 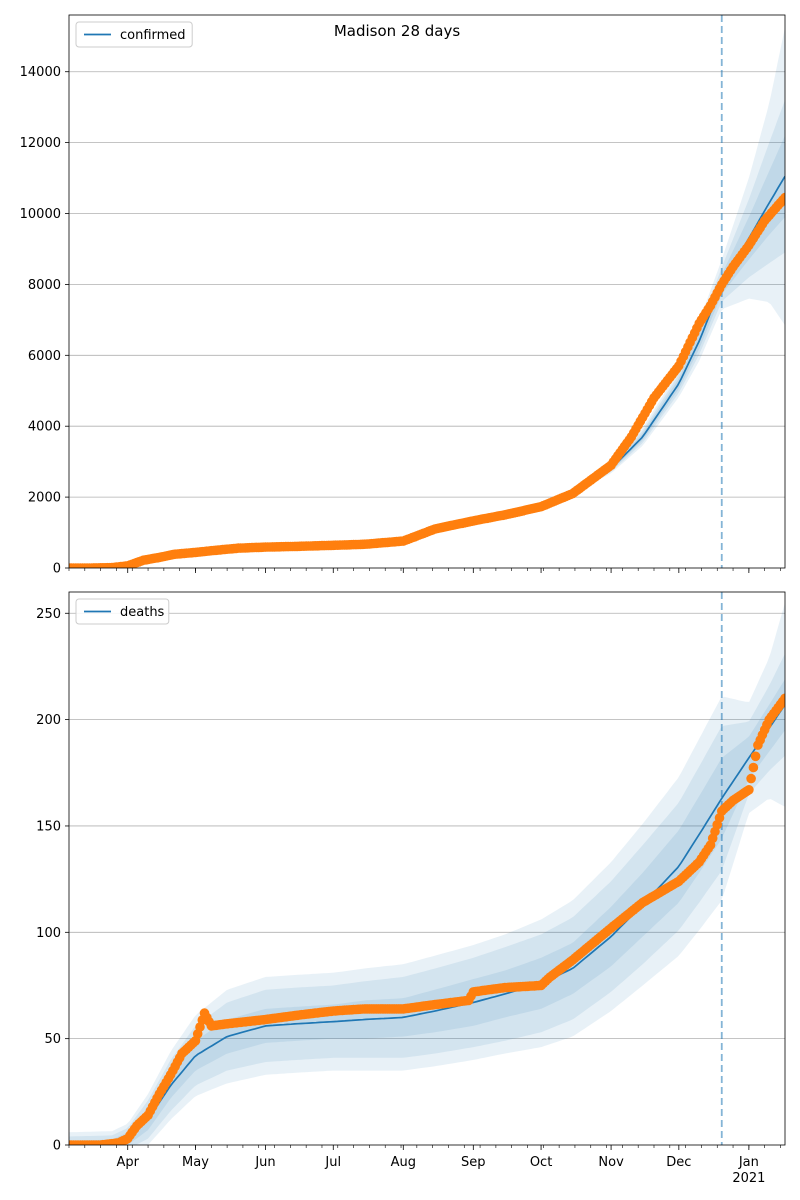 What do you see at coordinates (748, 1162) in the screenshot?
I see `x-tick-label: Jan` at bounding box center [748, 1162].